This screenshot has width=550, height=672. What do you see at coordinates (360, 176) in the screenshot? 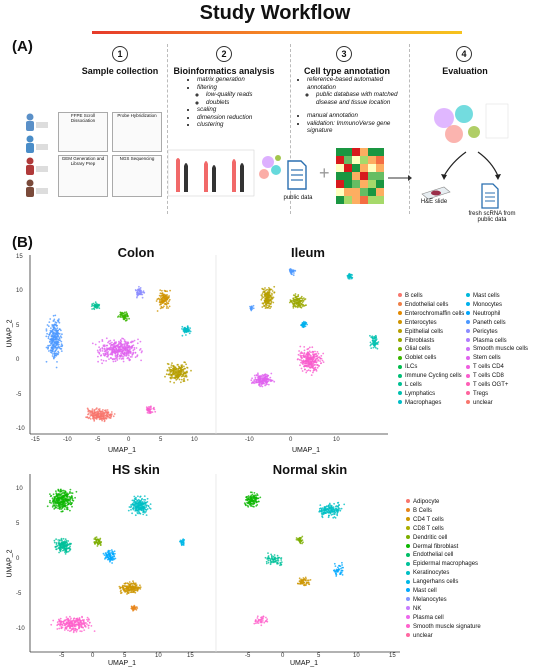
I see `annotation-heatmap` at bounding box center [360, 176].